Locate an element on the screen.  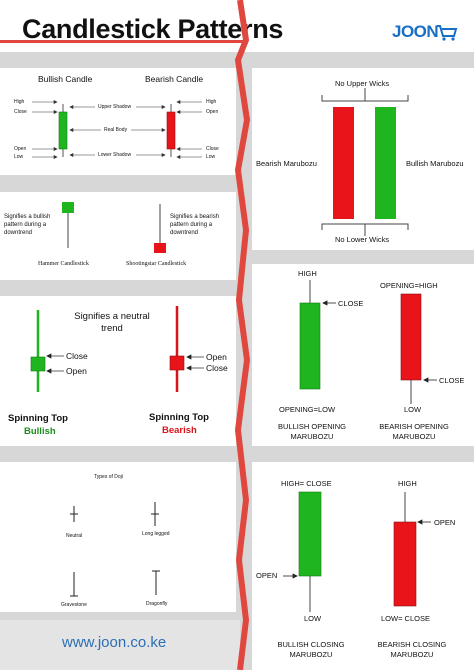
bullish-marubozu-label: Bullish Marubozu is located at coordinates (435, 163).